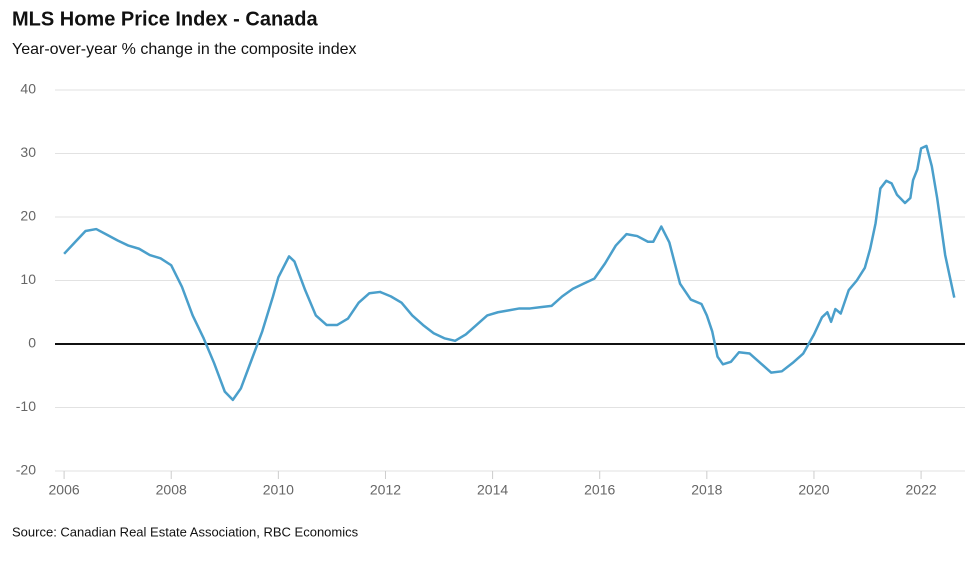 The image size is (980, 562). I want to click on x-tick-label: 2020, so click(813, 490).